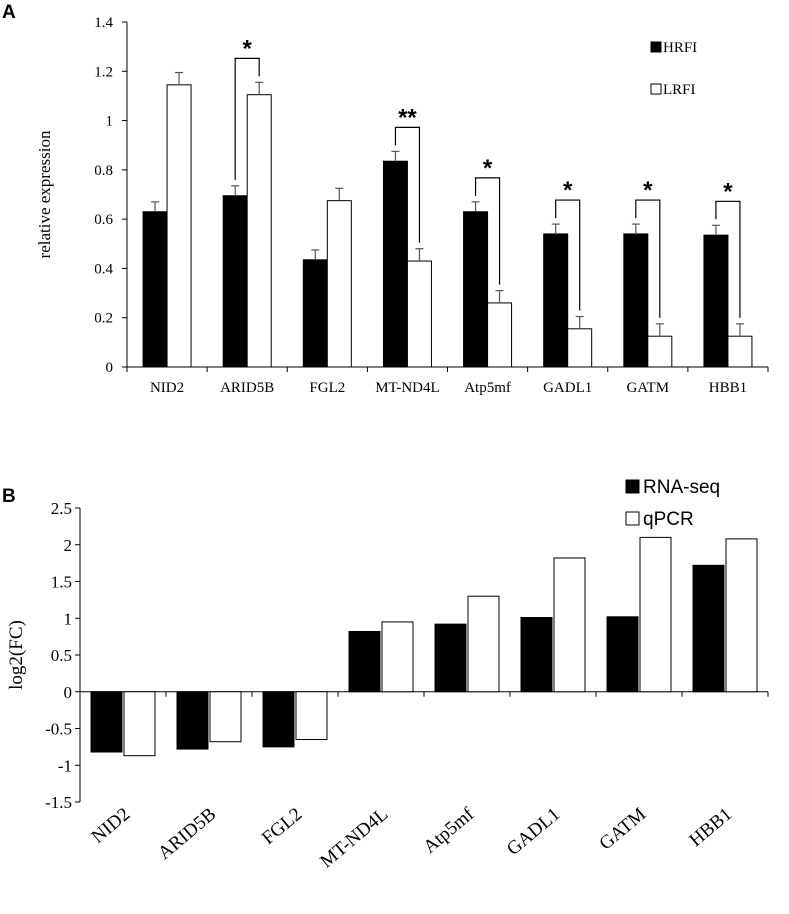 This screenshot has width=789, height=914. I want to click on panel-b-x-tick-label: FGL2, so click(282, 826).